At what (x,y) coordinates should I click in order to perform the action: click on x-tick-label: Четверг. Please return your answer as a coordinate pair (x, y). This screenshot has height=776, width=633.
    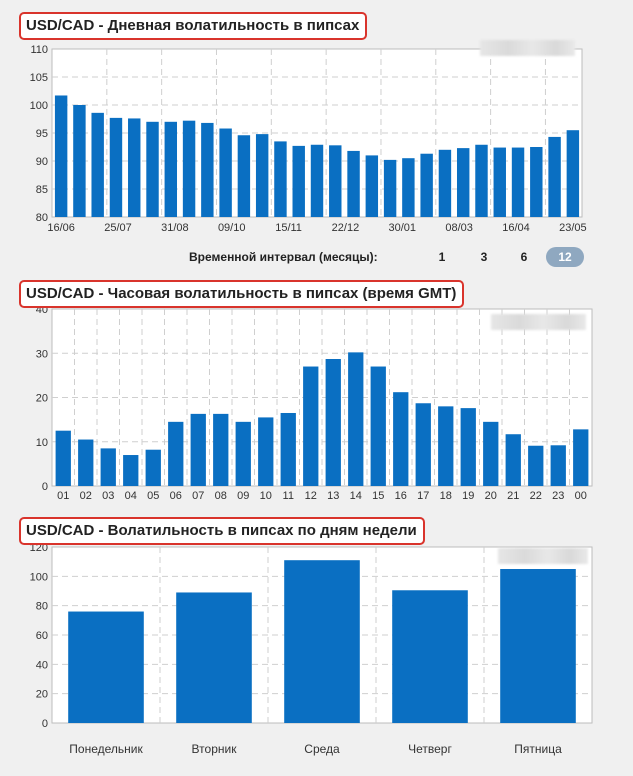
    Looking at the image, I should click on (430, 749).